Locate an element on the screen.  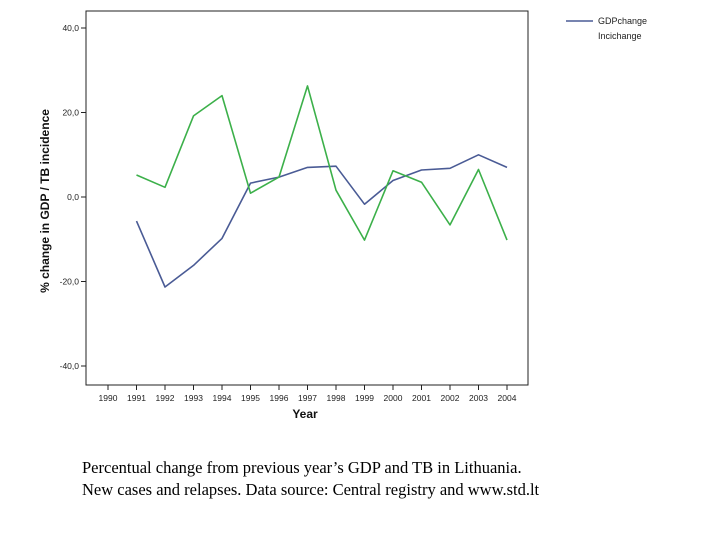
x-tick-label: 1995 is located at coordinates (250, 398).